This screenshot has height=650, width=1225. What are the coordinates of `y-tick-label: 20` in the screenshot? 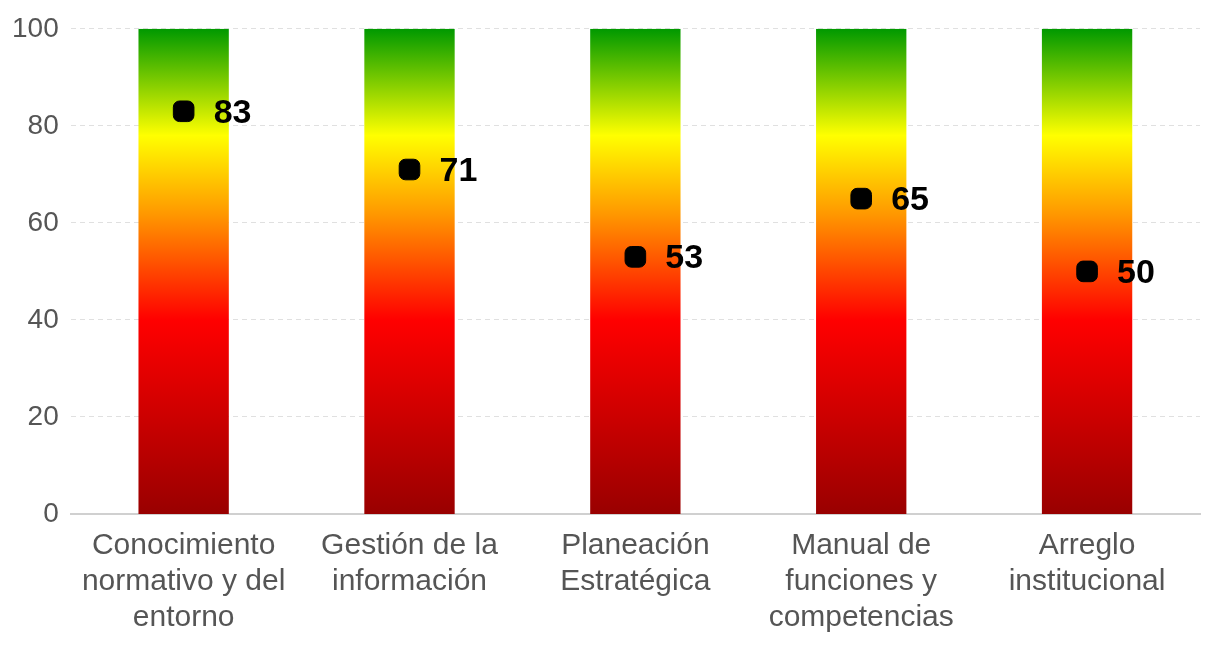 It's located at (43, 415).